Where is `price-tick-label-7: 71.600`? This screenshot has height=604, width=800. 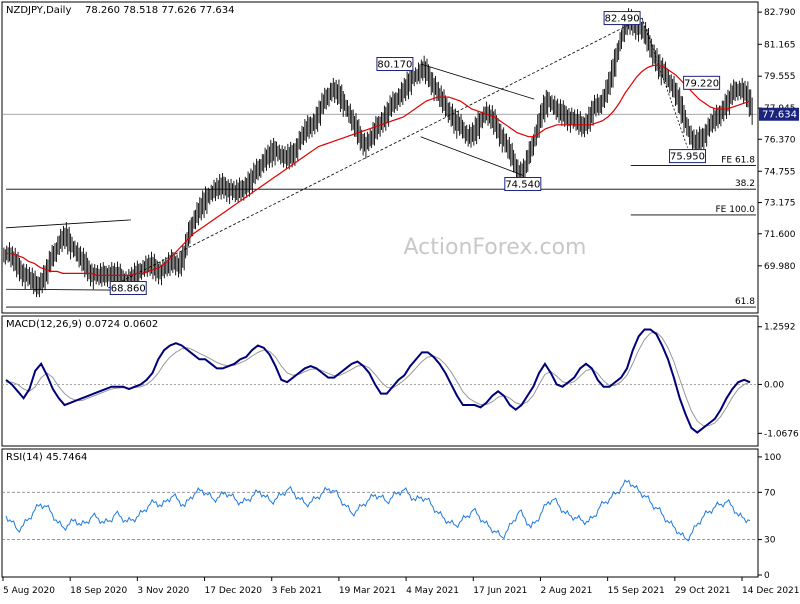
price-tick-label-7: 71.600 is located at coordinates (780, 235).